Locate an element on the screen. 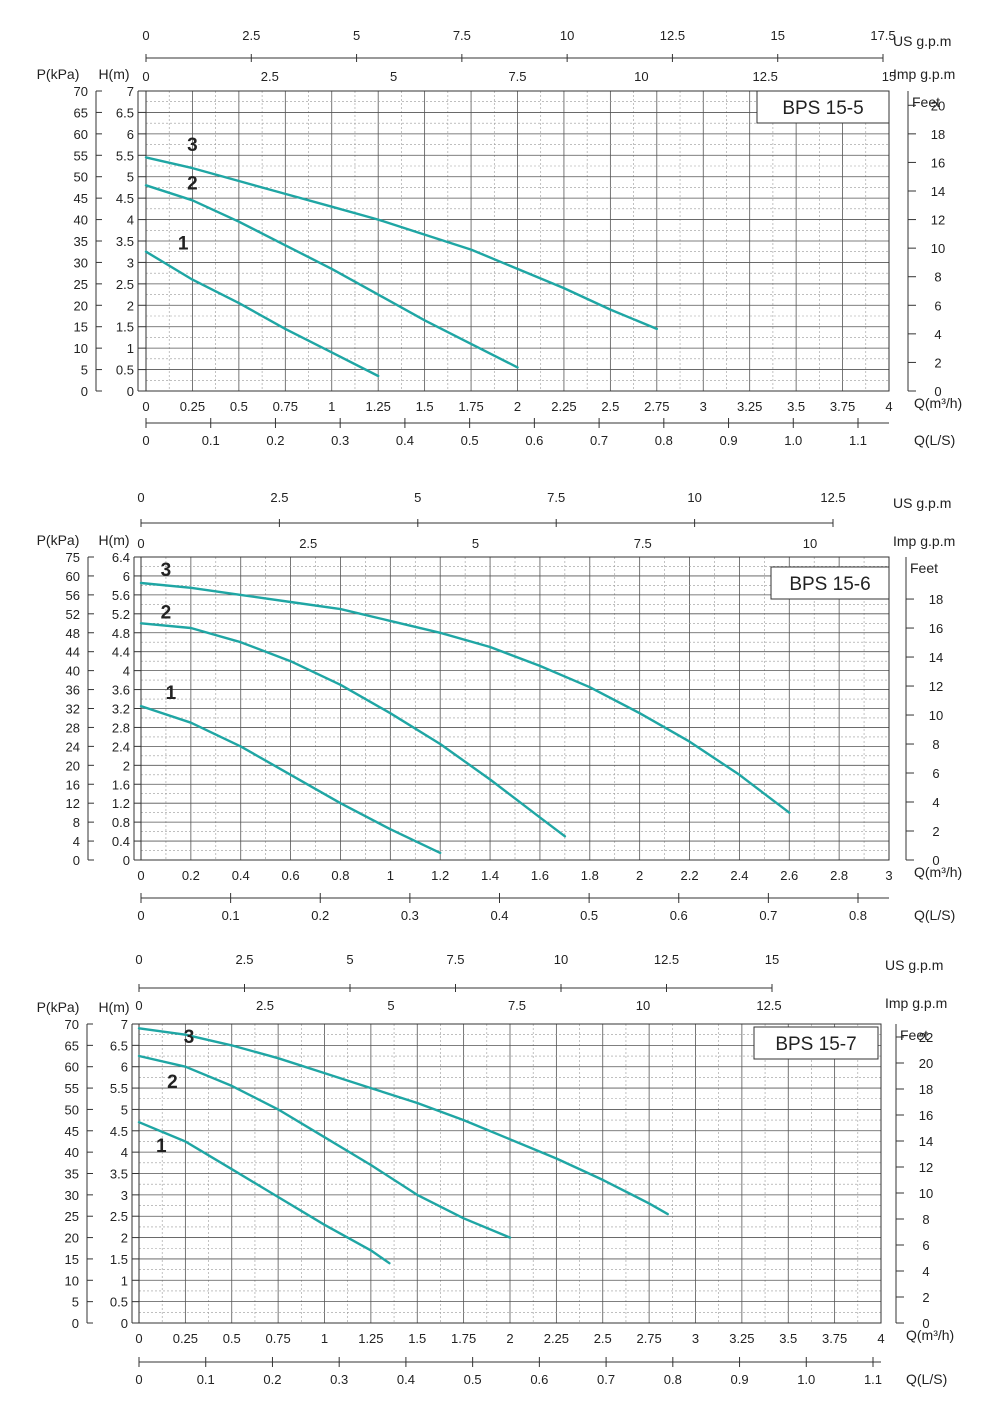 The height and width of the screenshot is (1412, 1000). chart-3-feet-axis-label: Feet is located at coordinates (914, 1035).